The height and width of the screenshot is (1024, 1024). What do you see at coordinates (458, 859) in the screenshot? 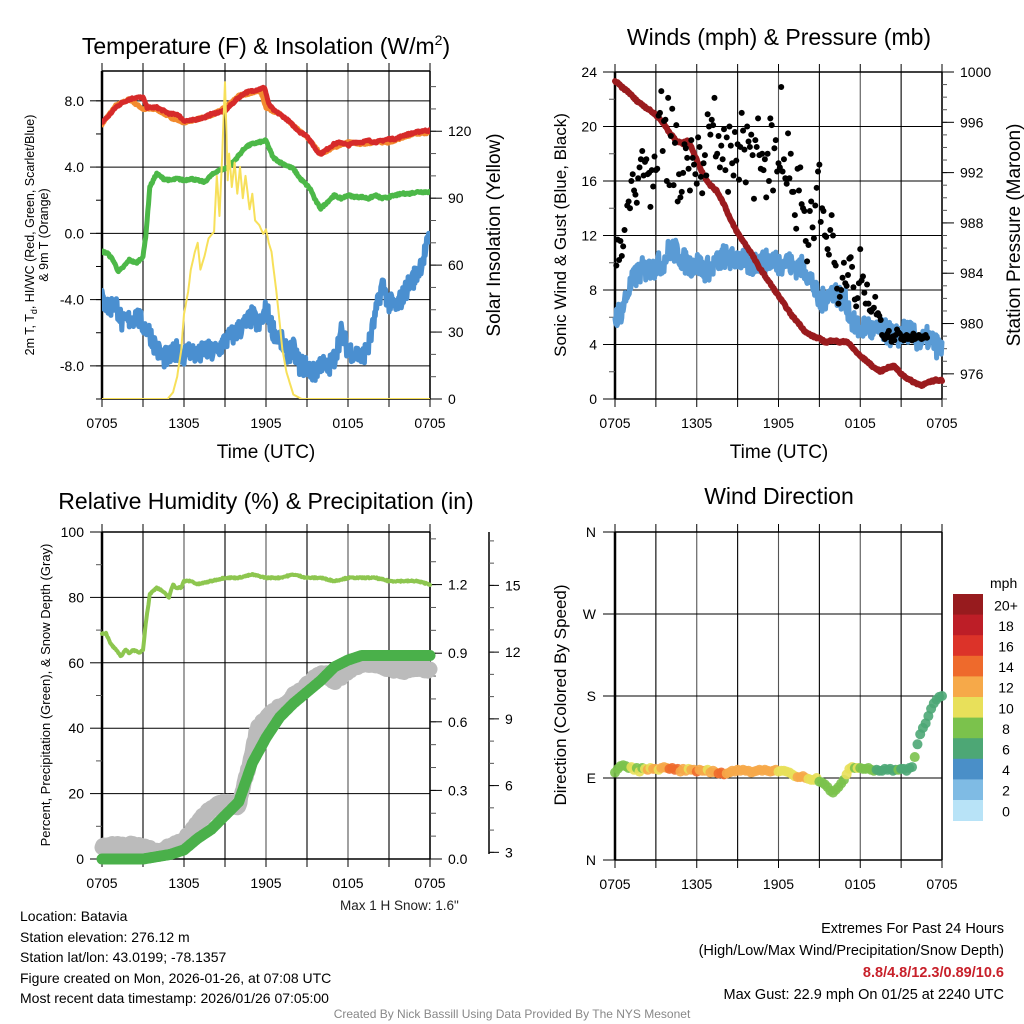
I see `precip-tick-label: 0.0` at bounding box center [458, 859].